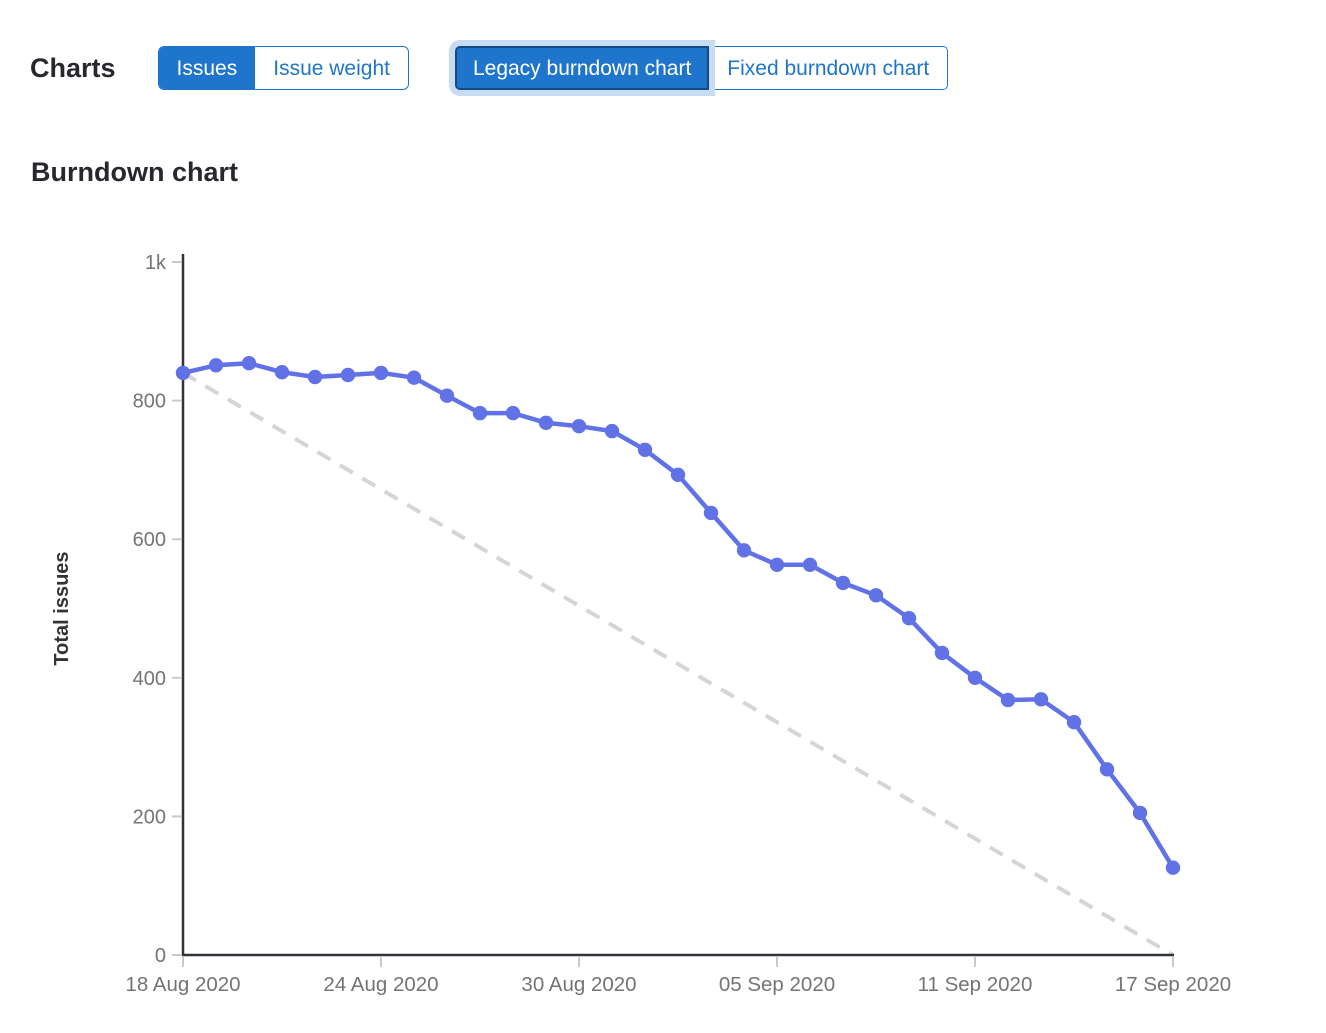 Image resolution: width=1326 pixels, height=1033 pixels. Describe the element at coordinates (582, 68) in the screenshot. I see `legacy-burndown-chart-button: Legacy burndown chart` at that location.